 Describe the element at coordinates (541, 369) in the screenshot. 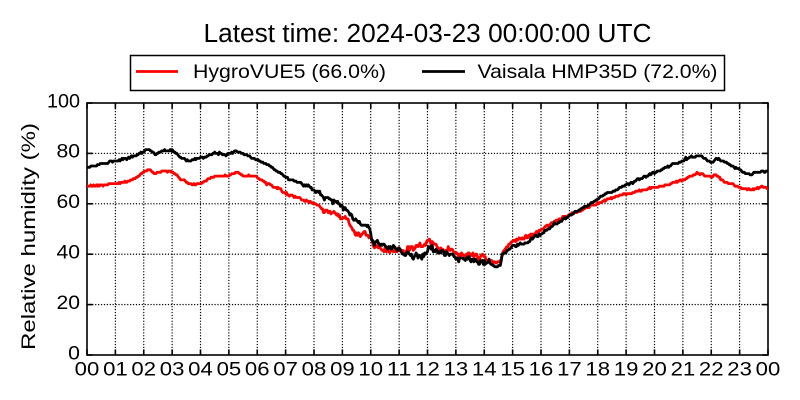

I see `svg-text: 16` at that location.